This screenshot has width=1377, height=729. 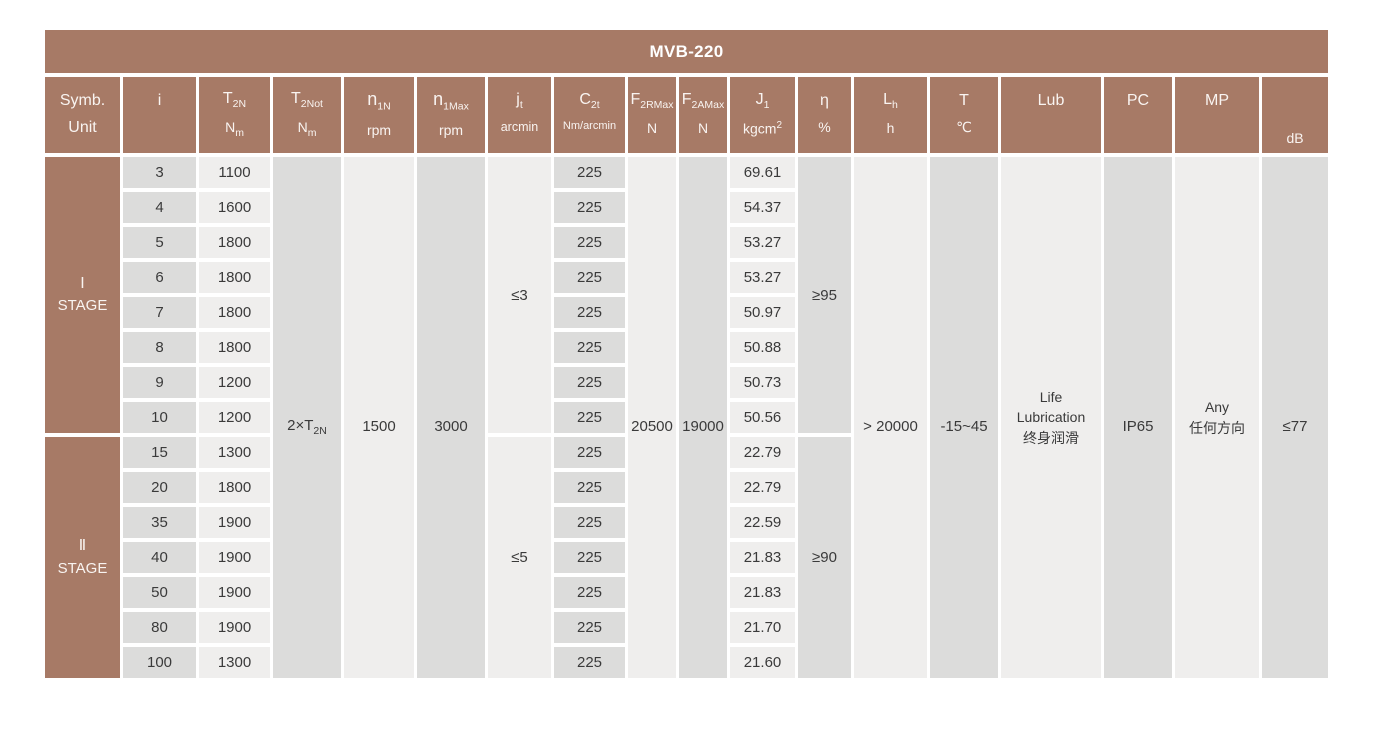 What do you see at coordinates (379, 417) in the screenshot?
I see `cell-n1n-merged: 1500` at bounding box center [379, 417].